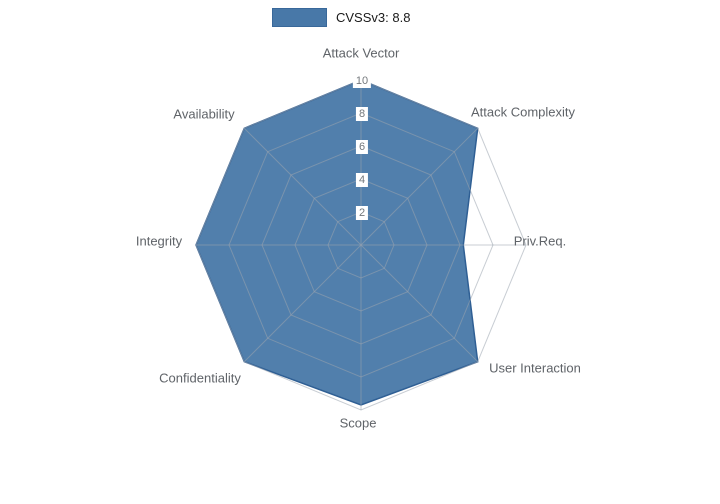  I want to click on axis-label-user-interaction: User Interaction, so click(535, 368).